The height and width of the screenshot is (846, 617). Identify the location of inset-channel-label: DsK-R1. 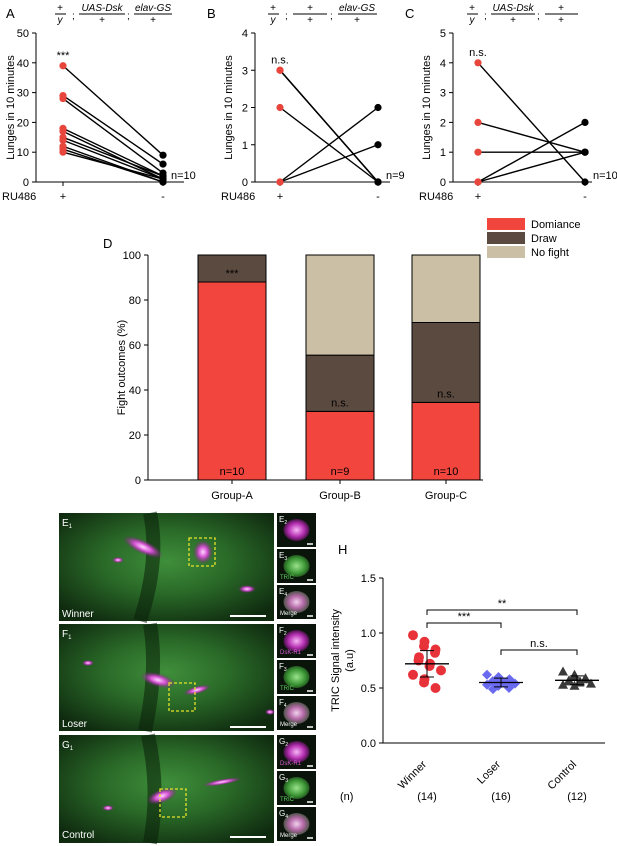
(291, 764).